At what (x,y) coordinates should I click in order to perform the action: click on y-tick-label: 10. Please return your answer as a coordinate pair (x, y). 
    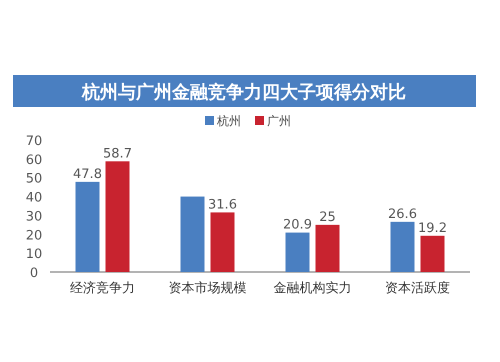
    Looking at the image, I should click on (34, 254).